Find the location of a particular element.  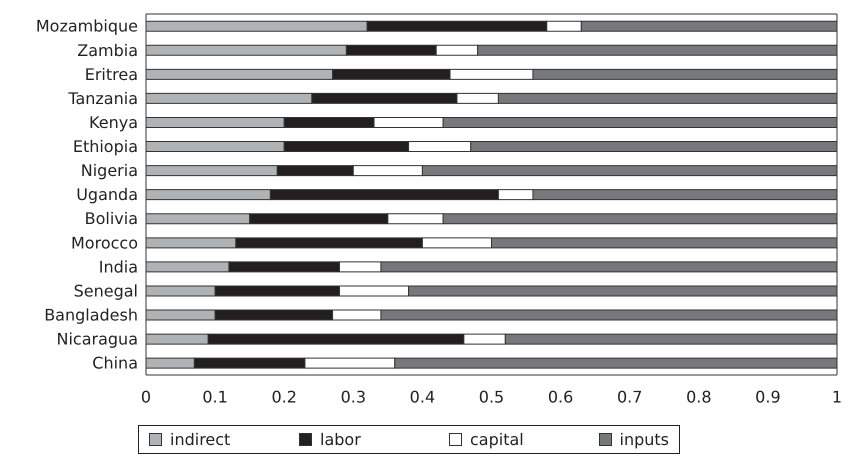

y-tick-label: Bangladesh is located at coordinates (91, 315).